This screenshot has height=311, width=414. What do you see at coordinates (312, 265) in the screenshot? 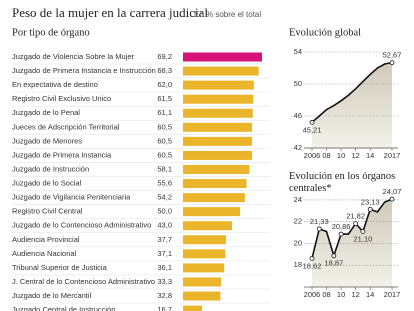
I see `value-label: 18,62` at bounding box center [312, 265].